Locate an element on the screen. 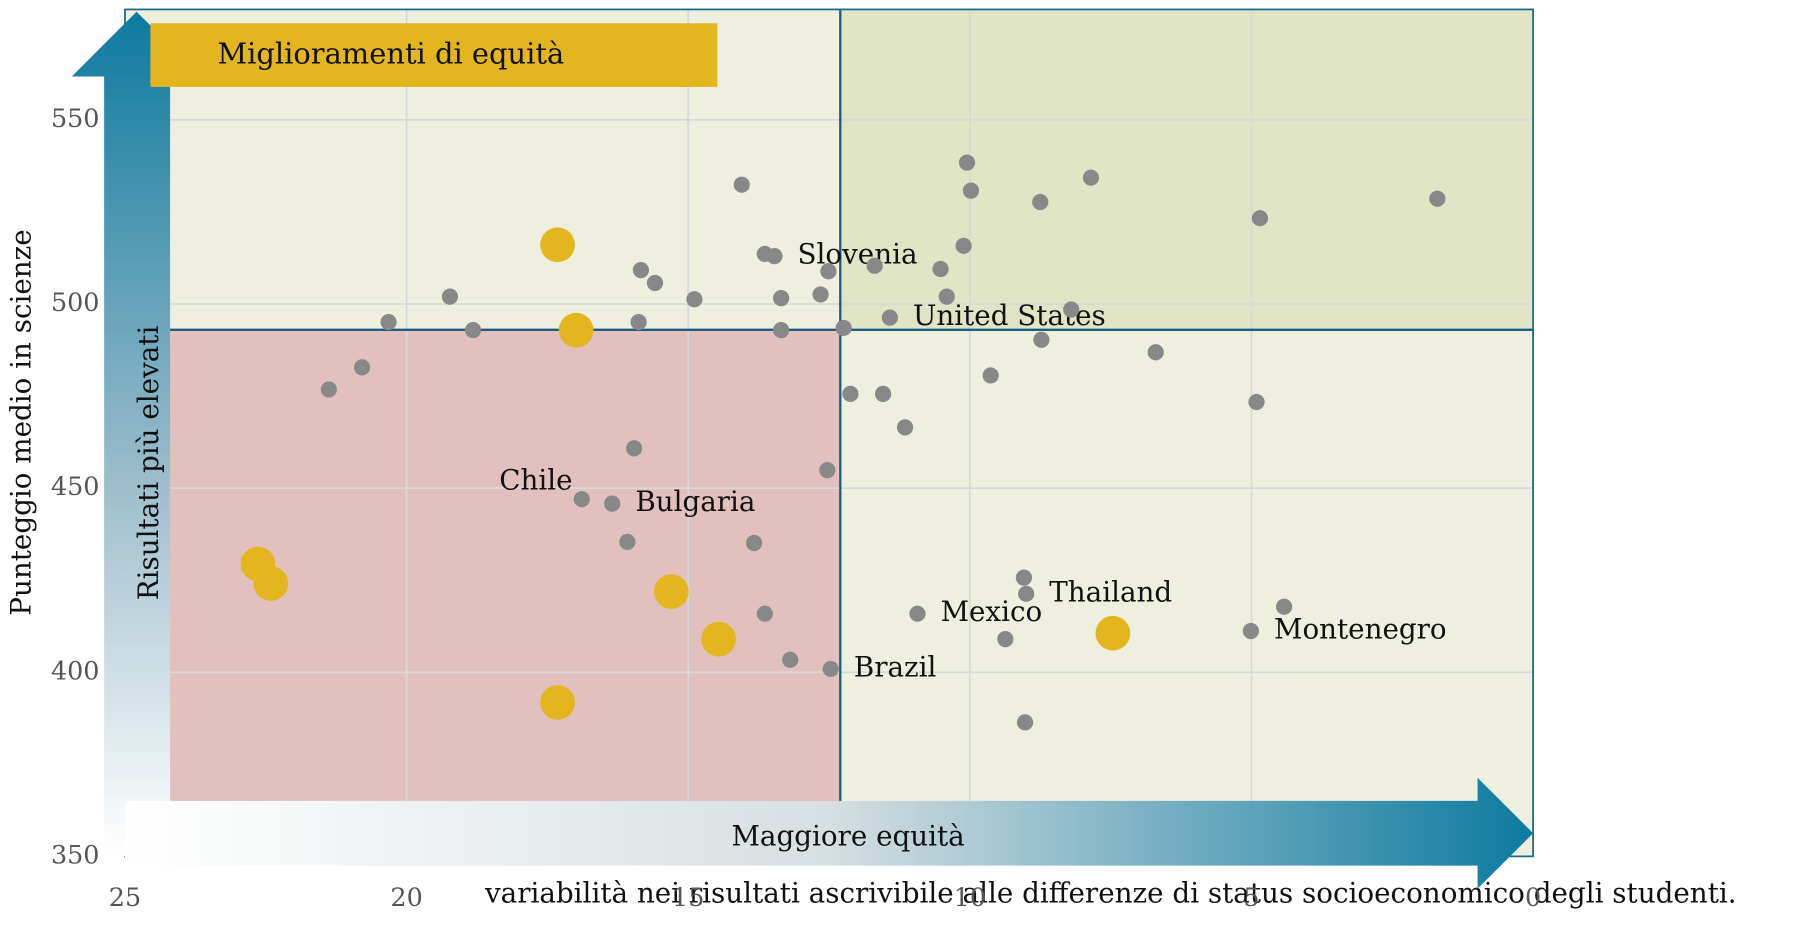 Image resolution: width=1805 pixels, height=941 pixels. x-arrow-label: Maggiore equità is located at coordinates (848, 835).